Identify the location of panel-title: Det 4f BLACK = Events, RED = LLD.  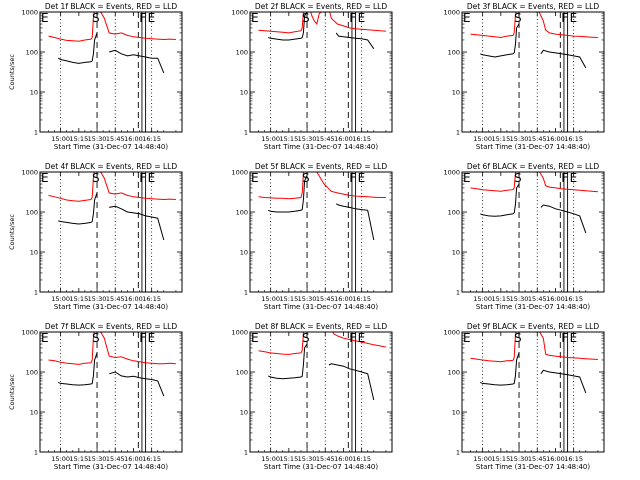
(111, 166).